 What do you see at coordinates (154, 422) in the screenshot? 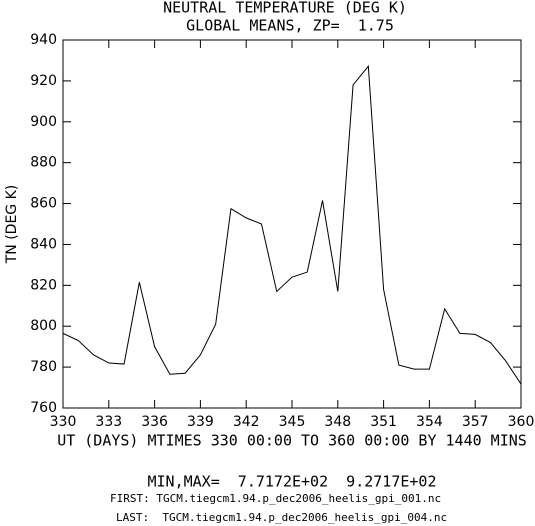
I see `x-tick-label: 336` at bounding box center [154, 422].